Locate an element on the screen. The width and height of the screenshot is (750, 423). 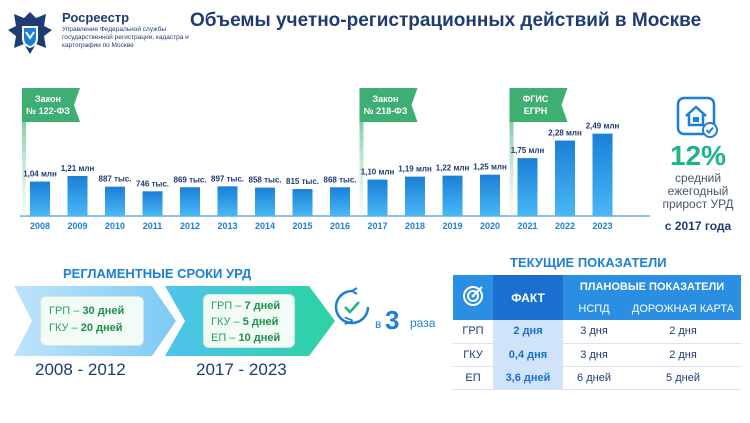
year-tick-label: 2019 is located at coordinates (452, 226).